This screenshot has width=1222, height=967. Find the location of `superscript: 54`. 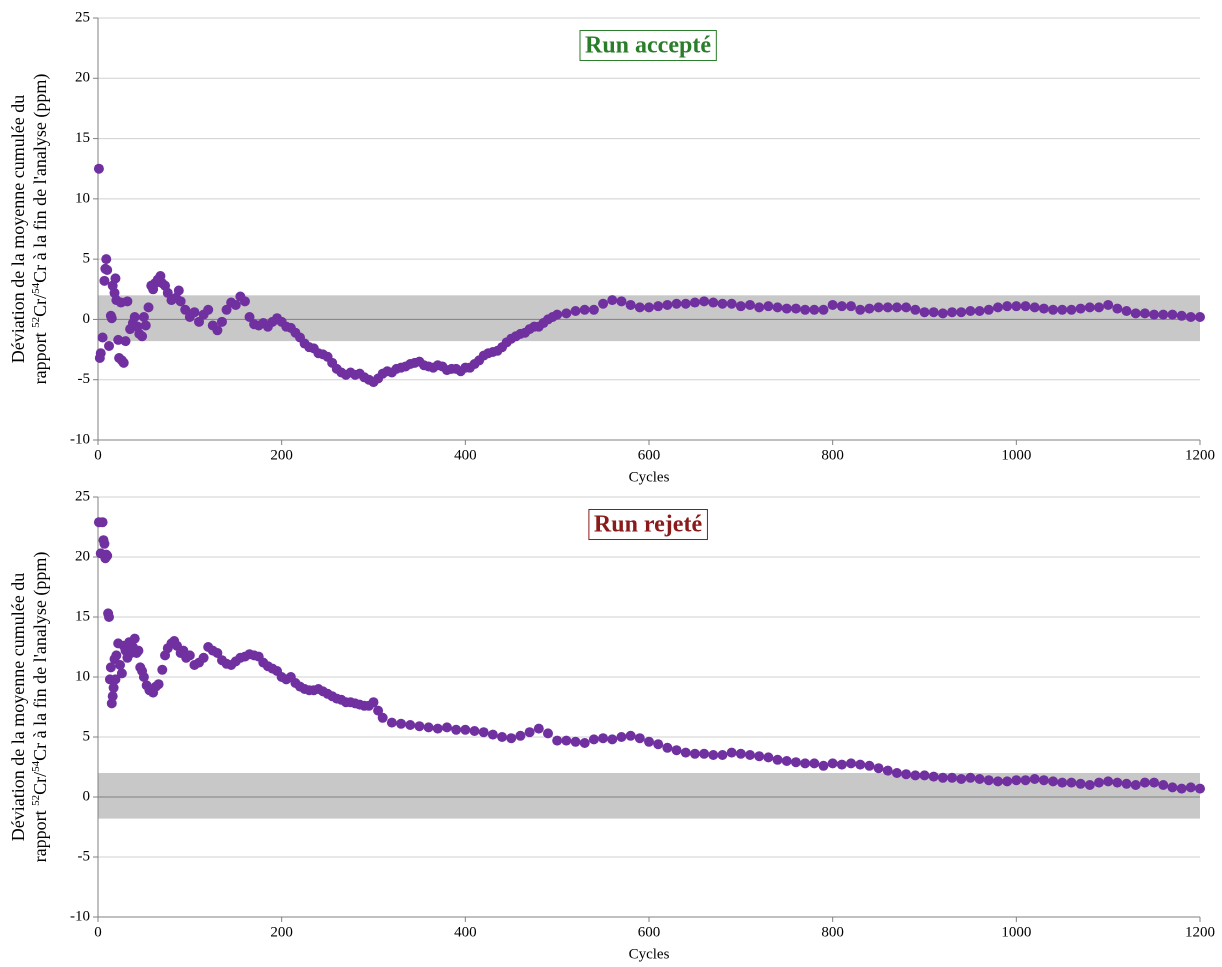

superscript: 54 is located at coordinates (36, 288).